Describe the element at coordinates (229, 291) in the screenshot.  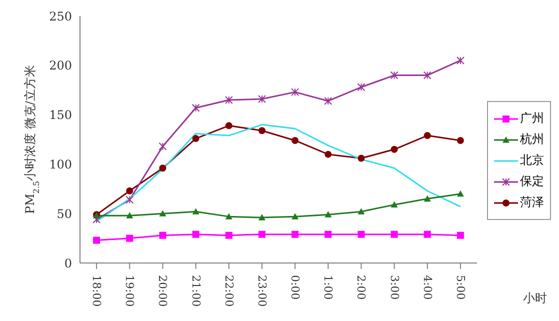
I see `x-tick-label: 22:00` at that location.